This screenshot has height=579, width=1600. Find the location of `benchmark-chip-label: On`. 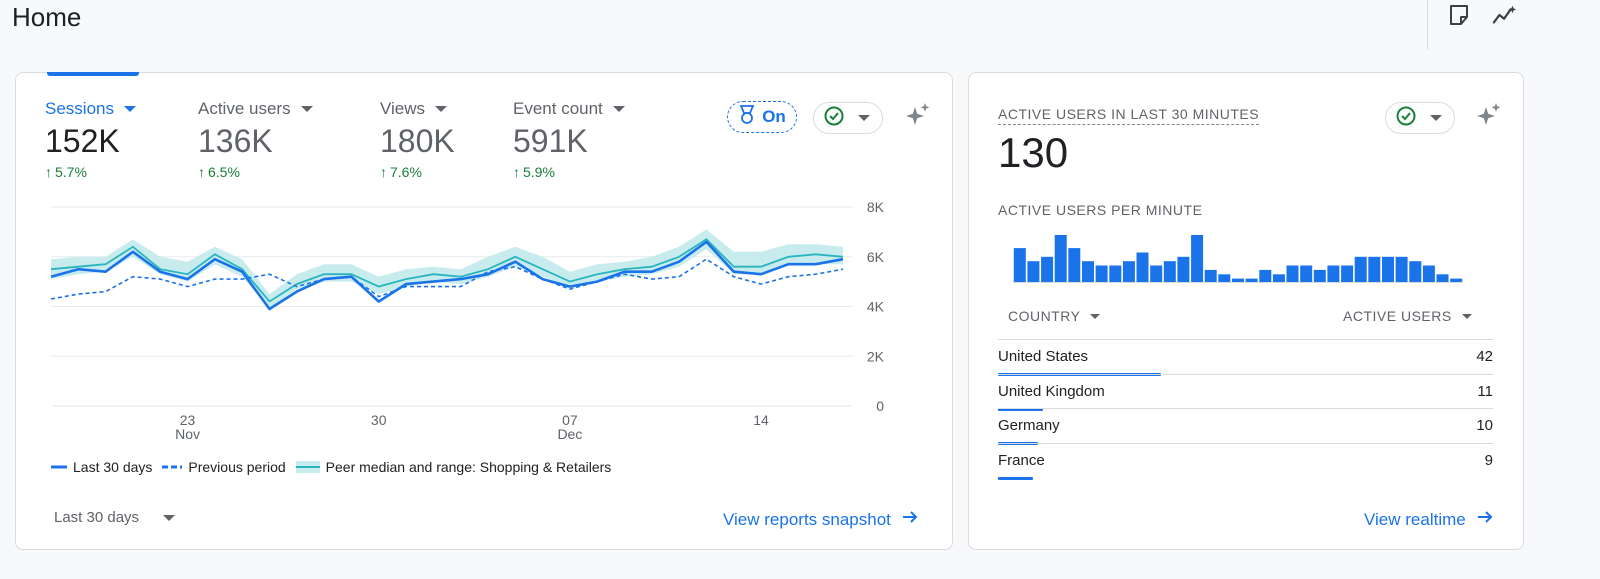

benchmark-chip-label: On is located at coordinates (774, 116).